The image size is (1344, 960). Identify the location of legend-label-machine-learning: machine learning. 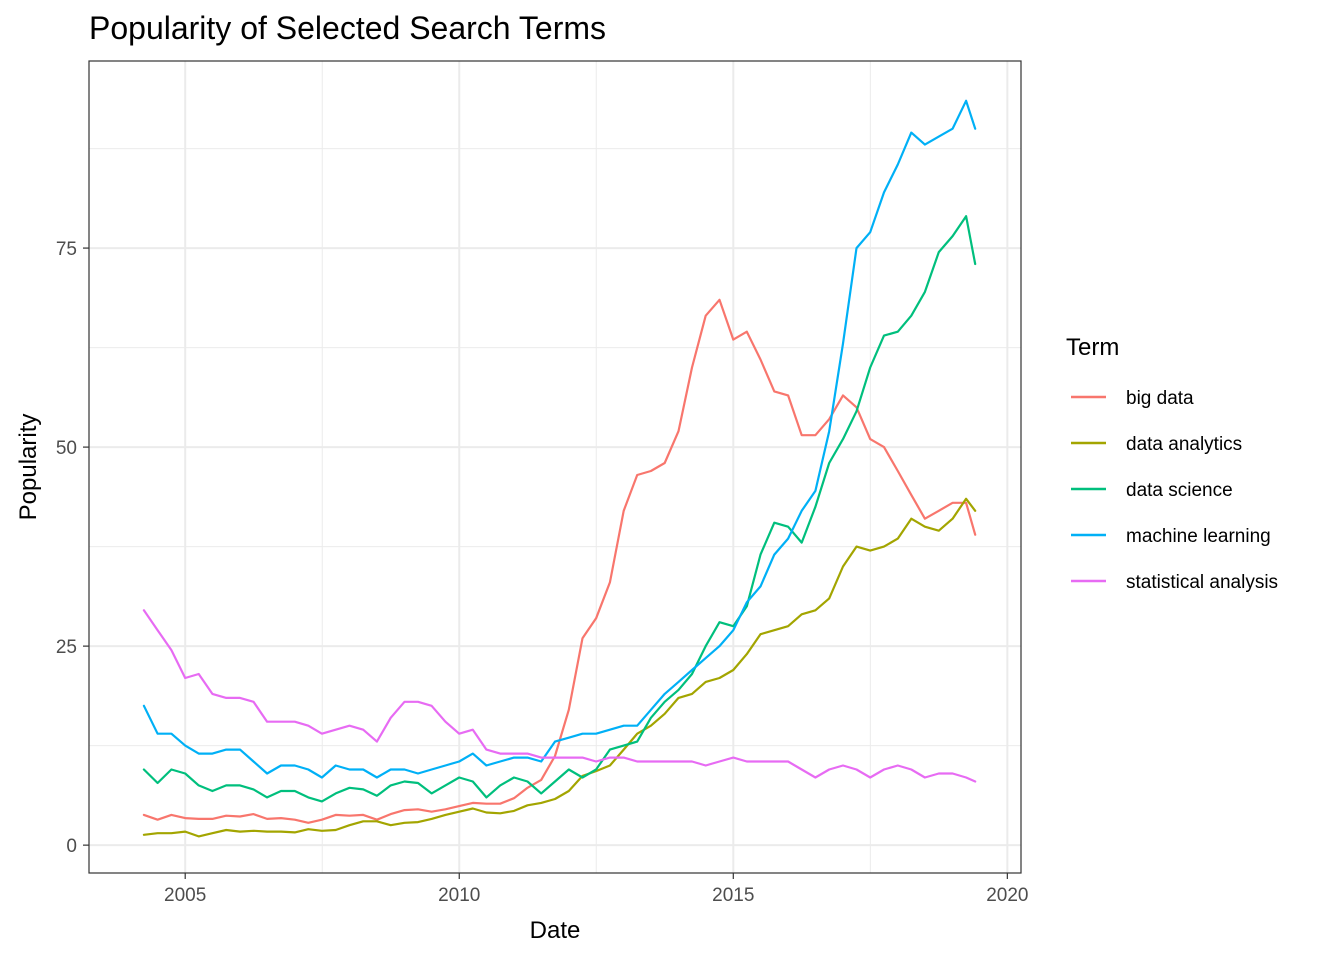
(1198, 536).